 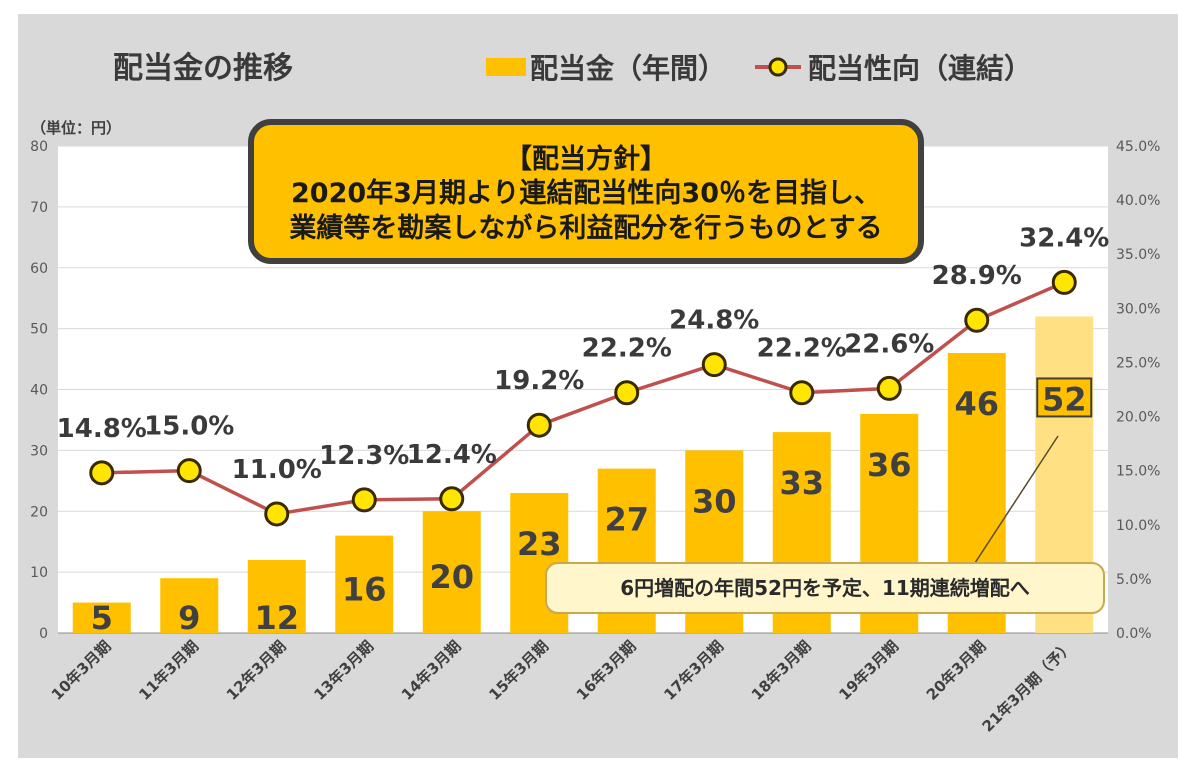 What do you see at coordinates (778, 67) in the screenshot?
I see `legend-marker-swatch` at bounding box center [778, 67].